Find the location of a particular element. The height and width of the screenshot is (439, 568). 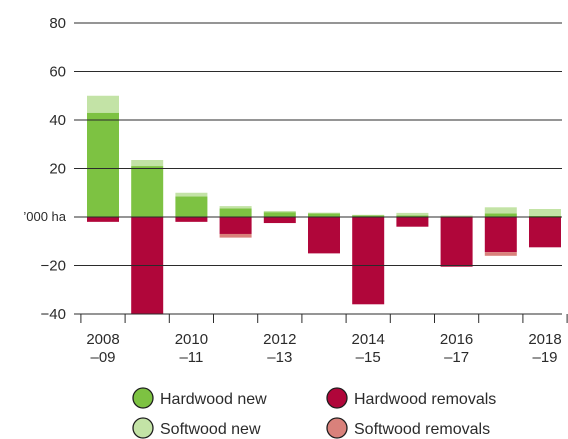

x-tick-label: 2010 is located at coordinates (191, 339).